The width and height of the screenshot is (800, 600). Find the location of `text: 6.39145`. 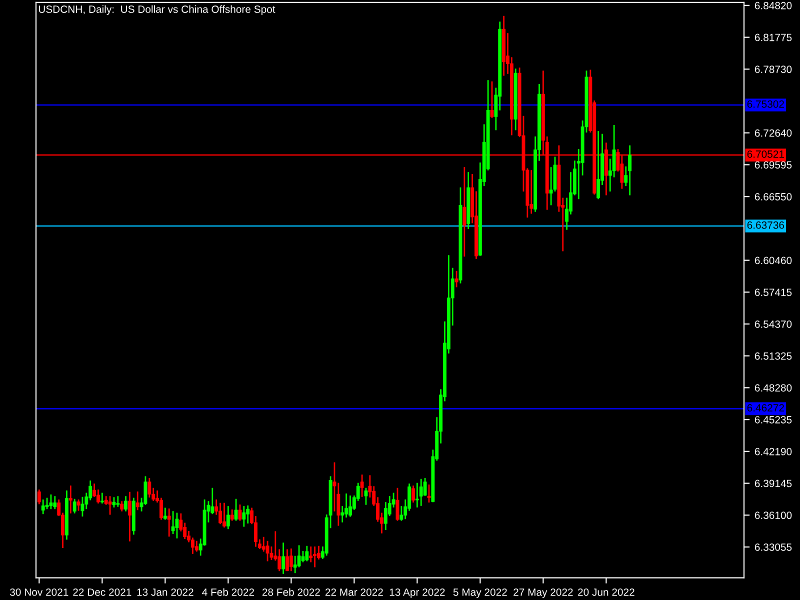

text: 6.39145 is located at coordinates (773, 484).